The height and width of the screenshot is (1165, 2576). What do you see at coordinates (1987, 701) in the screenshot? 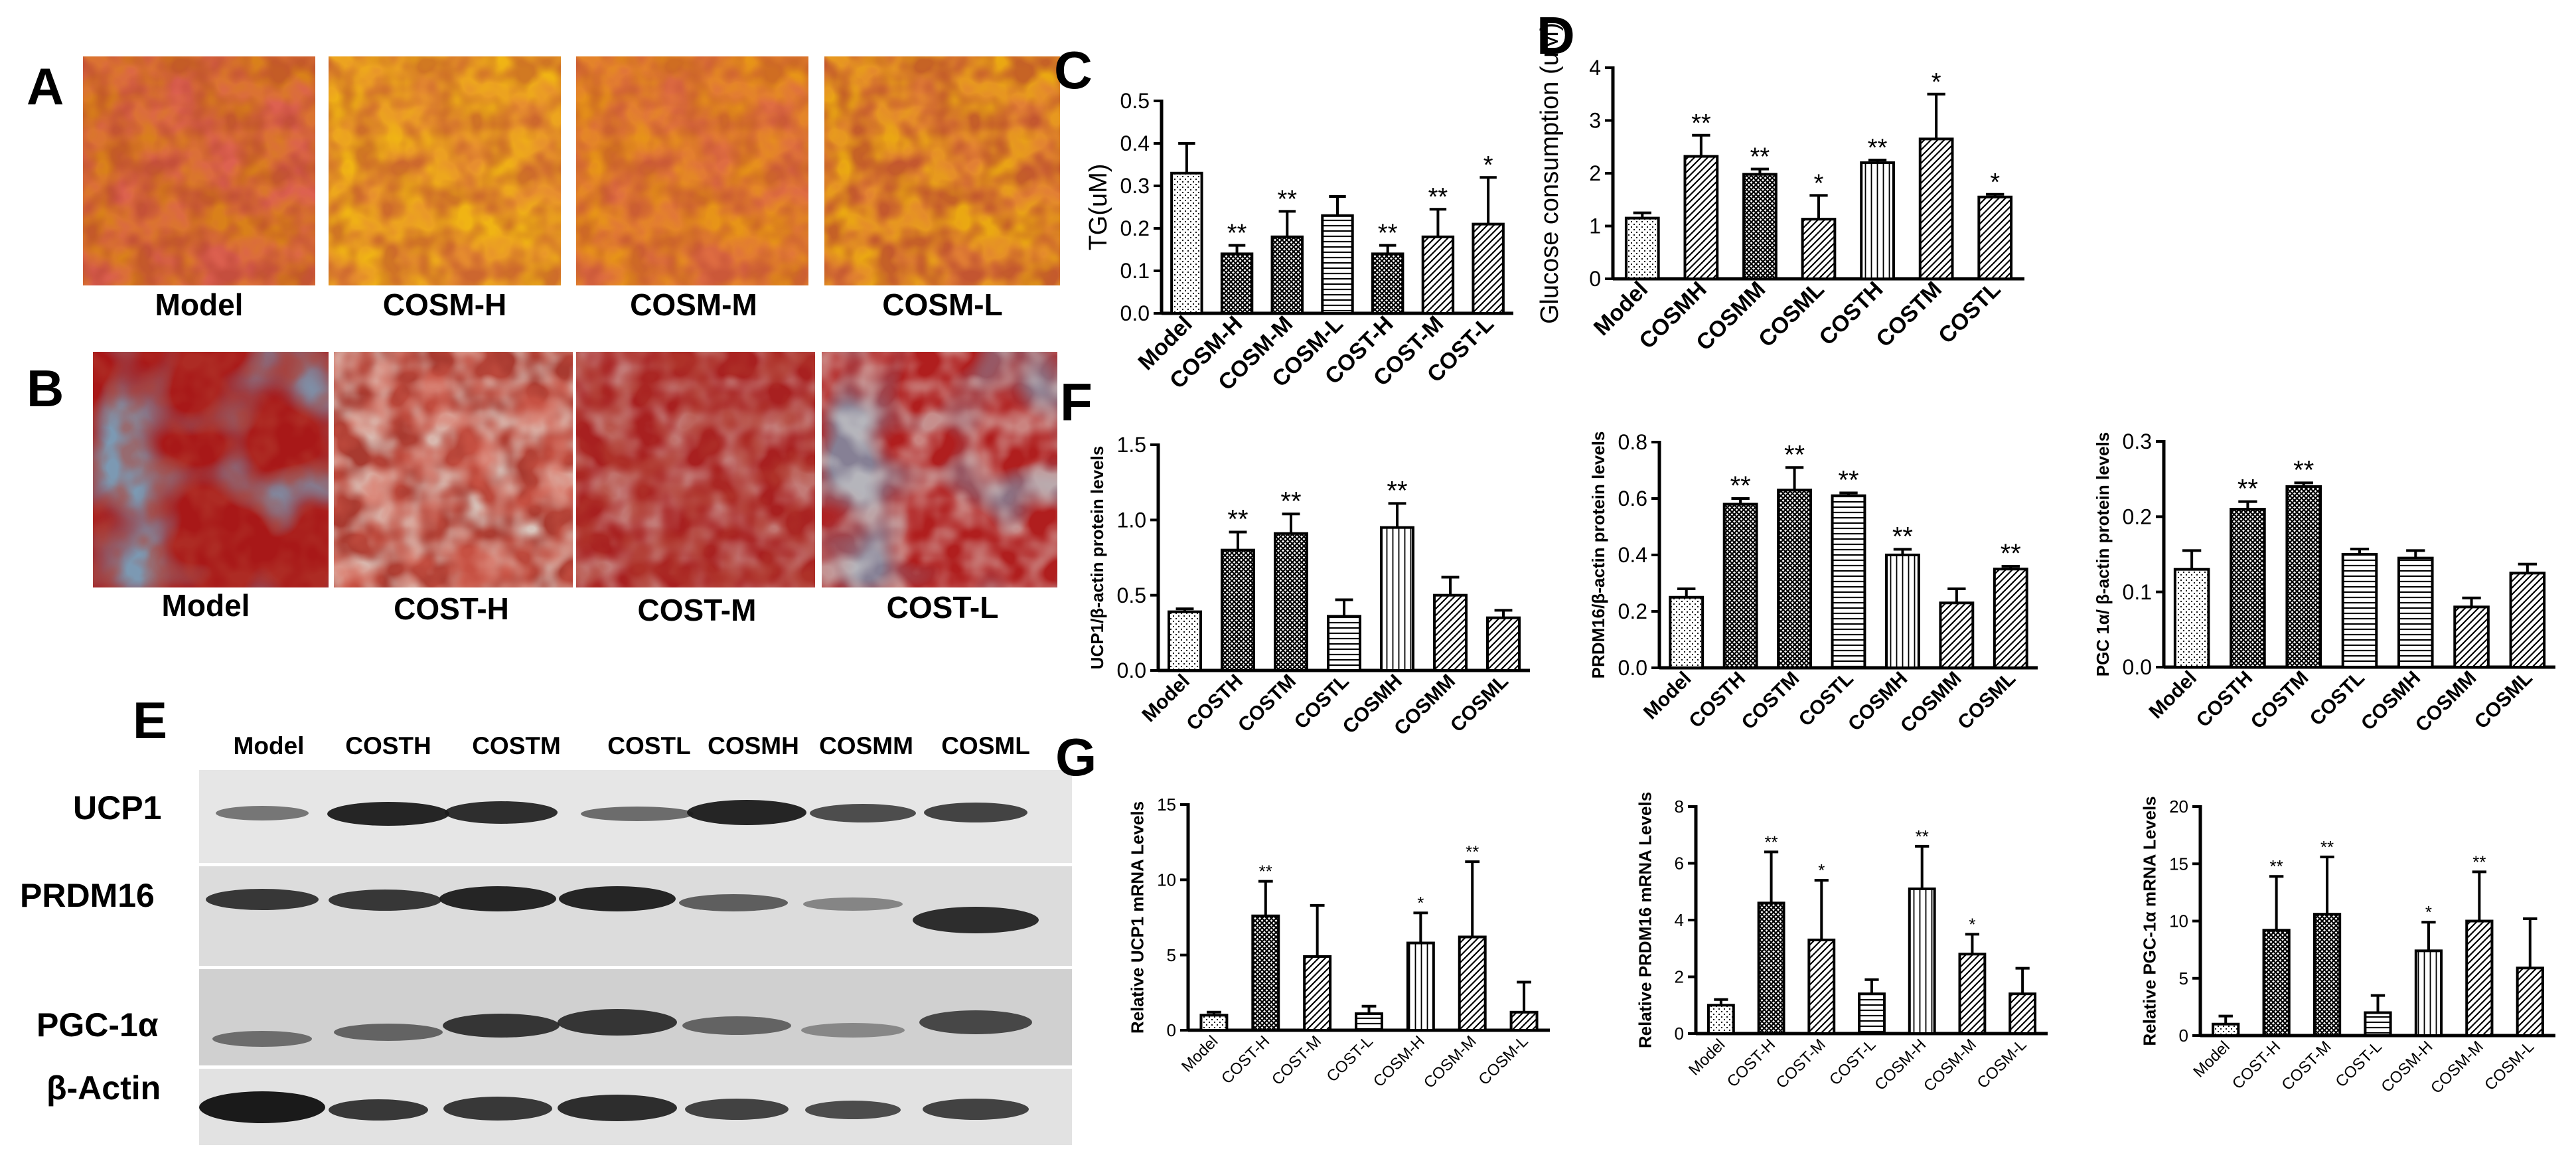
I see `x-category-label: COSML` at bounding box center [1987, 701].